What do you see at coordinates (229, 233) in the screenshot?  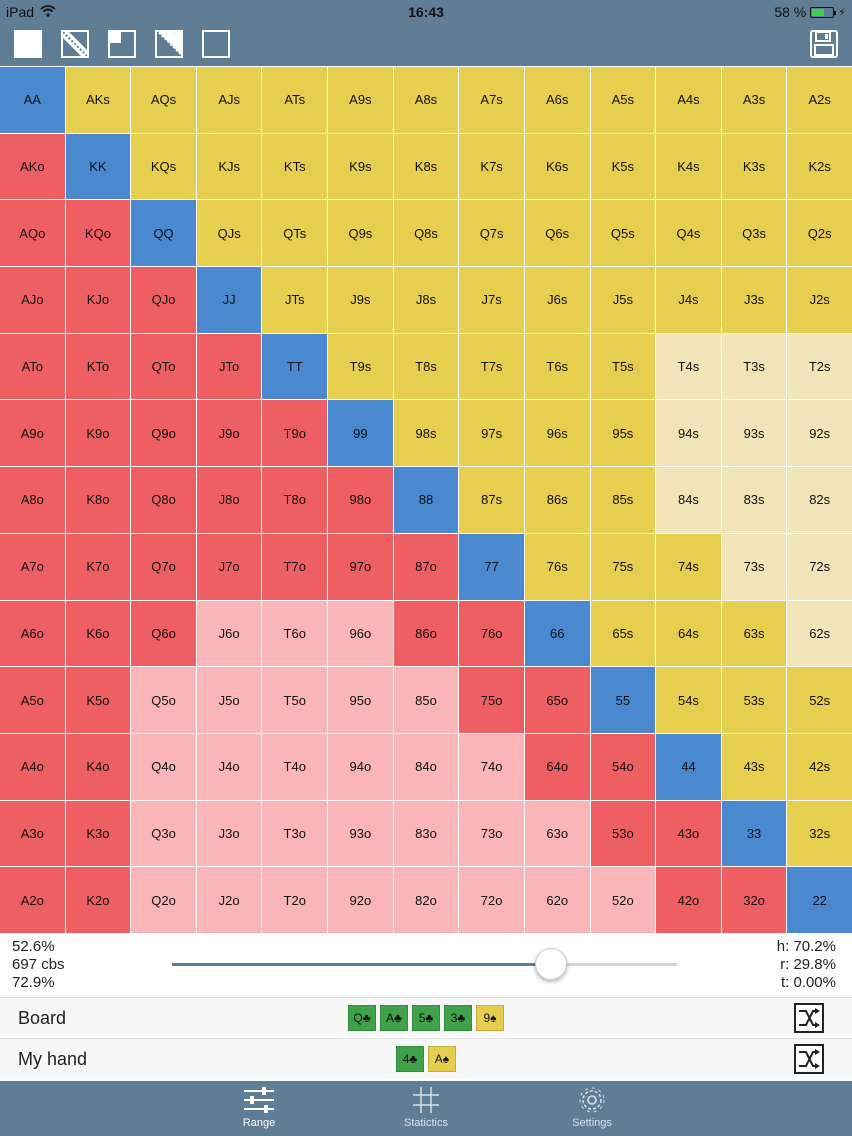 I see `hand-cell: QJs` at bounding box center [229, 233].